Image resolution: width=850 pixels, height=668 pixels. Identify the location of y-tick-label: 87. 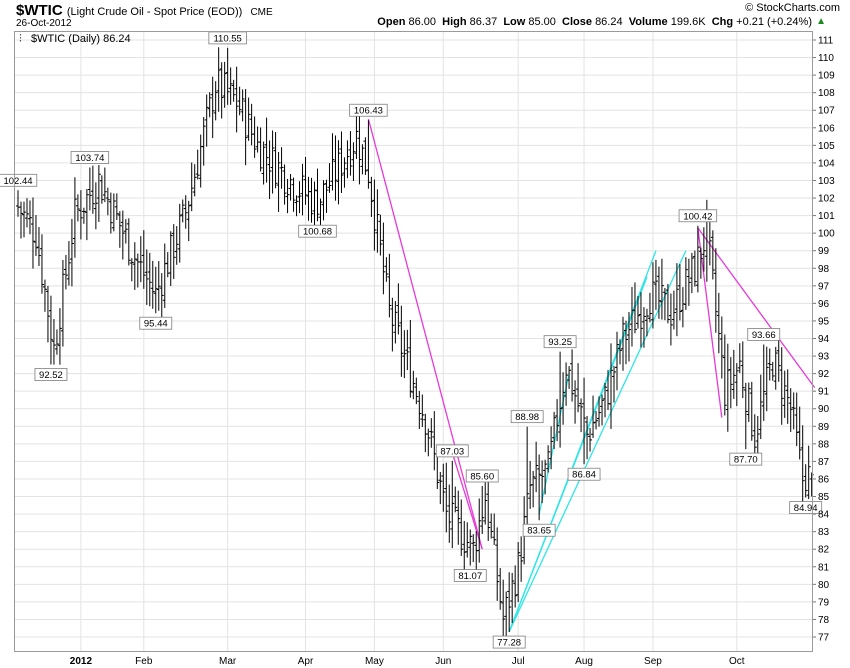
(824, 462).